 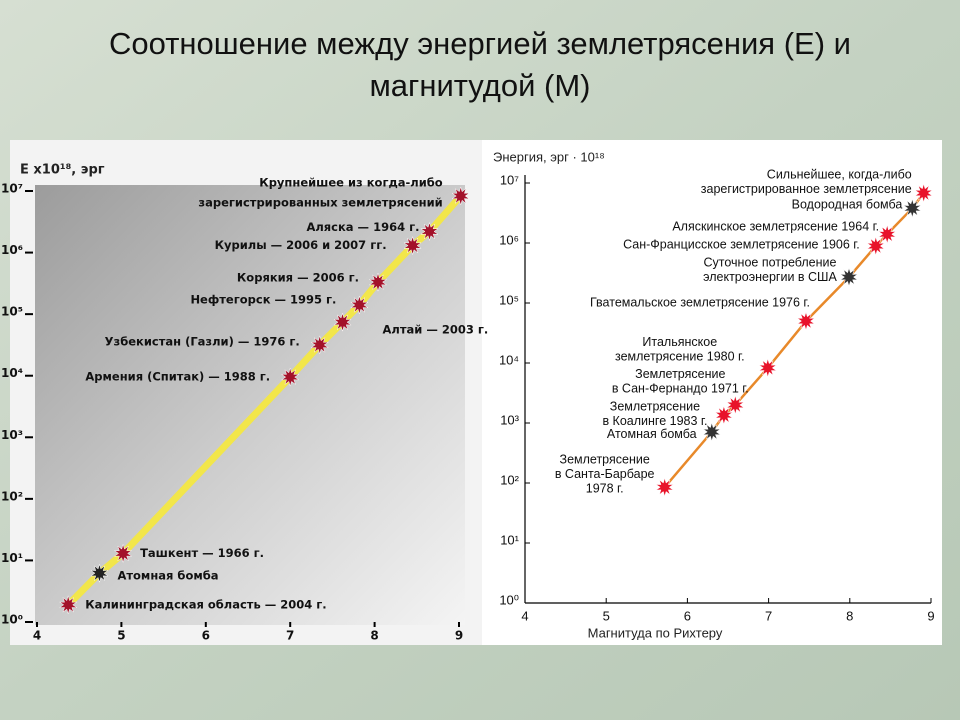 What do you see at coordinates (436, 330) in the screenshot?
I see `point-label: Алтай — 2003 г.` at bounding box center [436, 330].